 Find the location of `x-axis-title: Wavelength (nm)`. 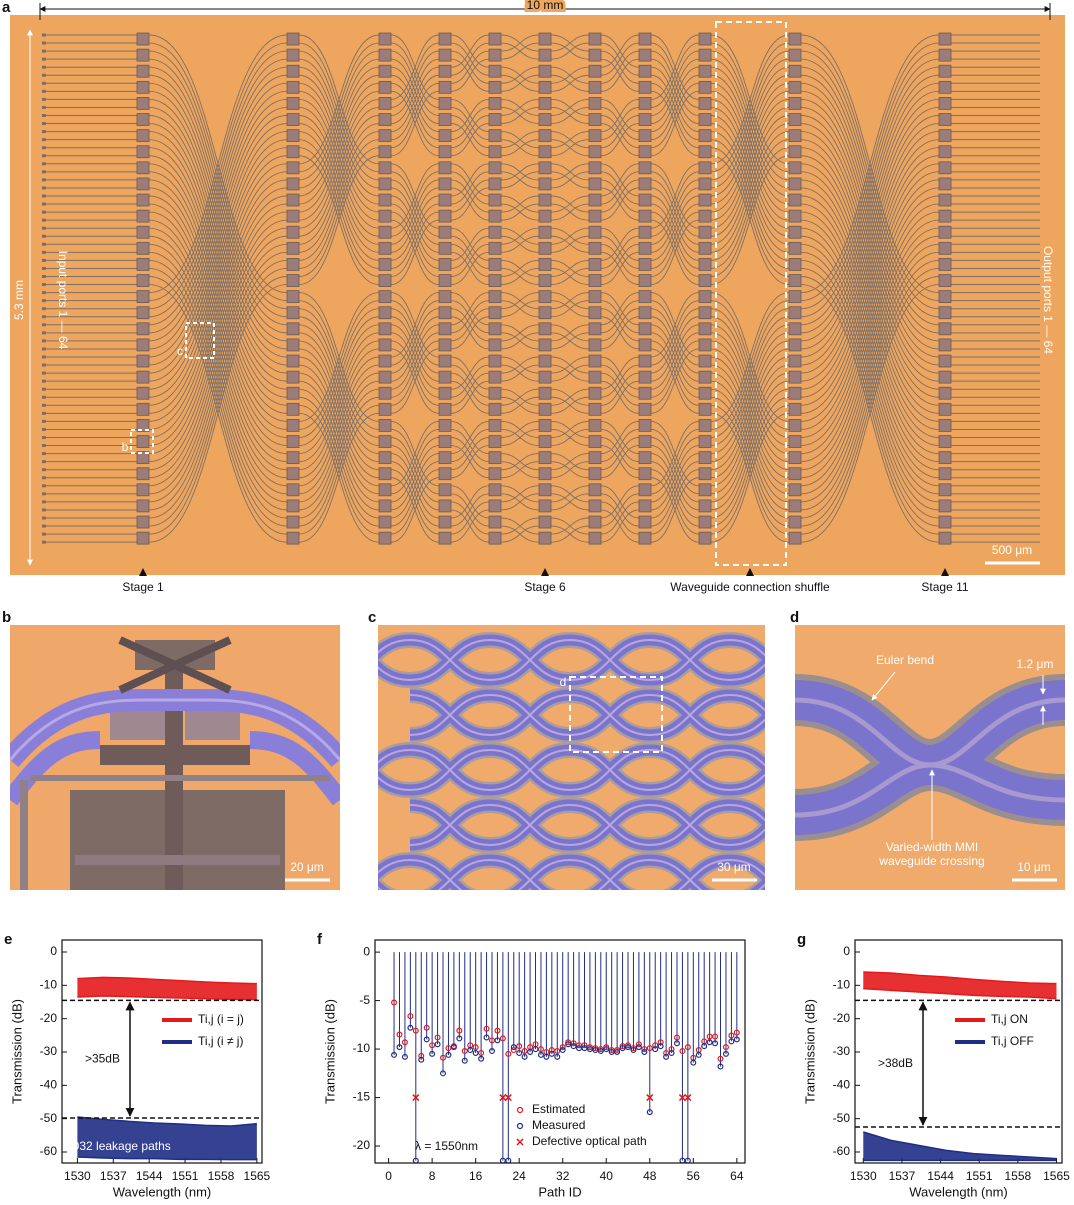

x-axis-title: Wavelength (nm) is located at coordinates (162, 1191).